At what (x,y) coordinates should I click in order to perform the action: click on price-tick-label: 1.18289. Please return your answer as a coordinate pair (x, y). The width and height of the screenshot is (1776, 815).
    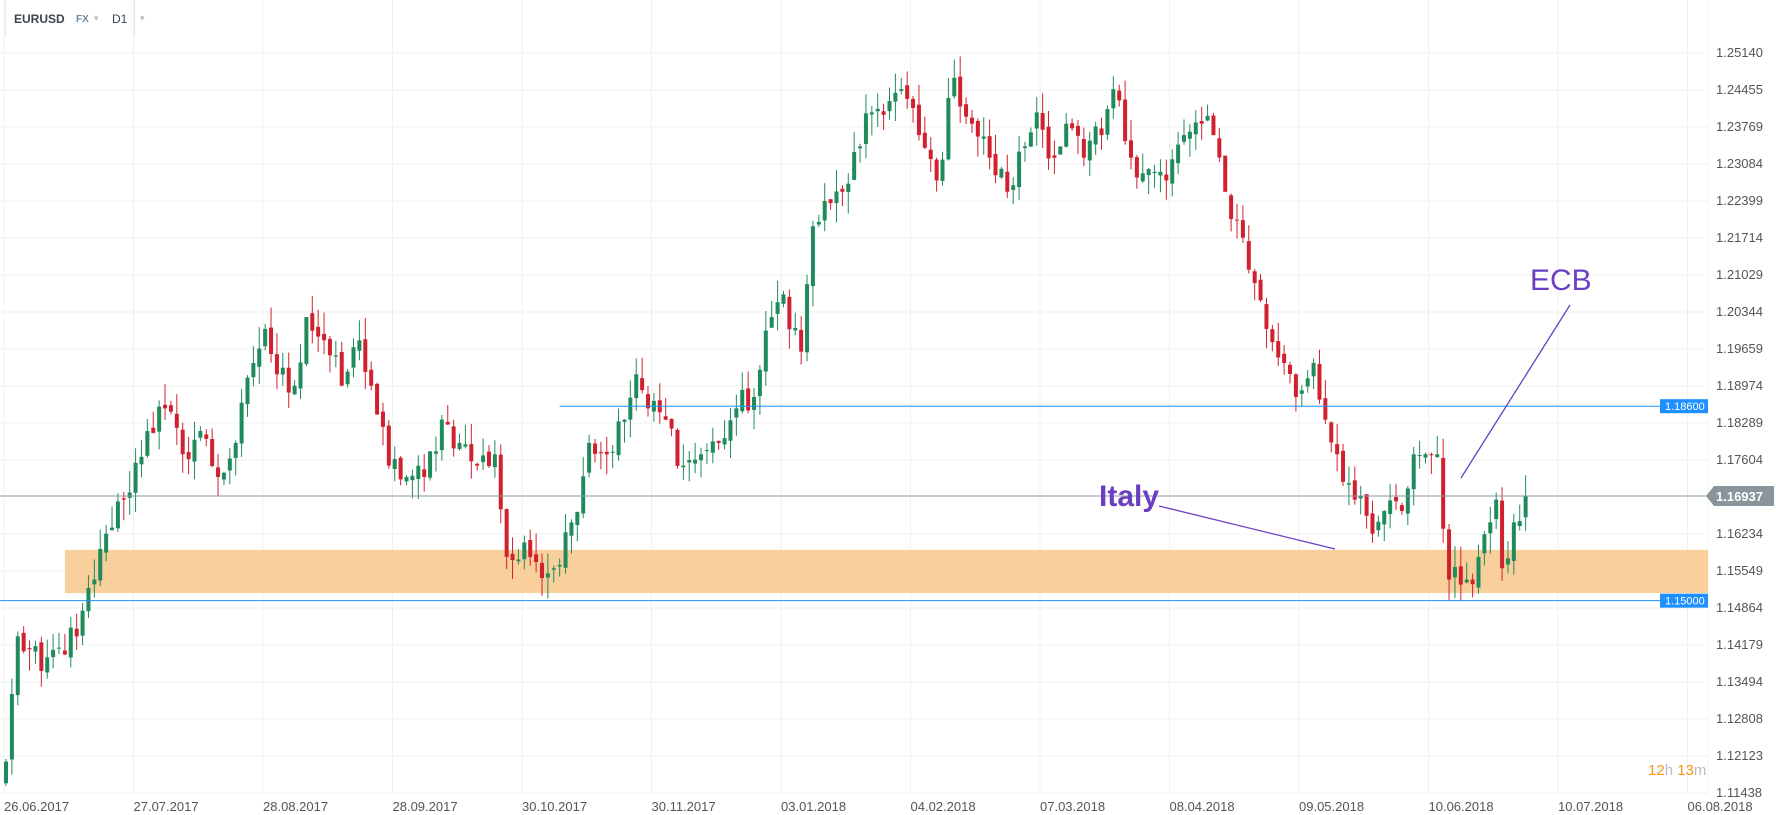
    Looking at the image, I should click on (1739, 422).